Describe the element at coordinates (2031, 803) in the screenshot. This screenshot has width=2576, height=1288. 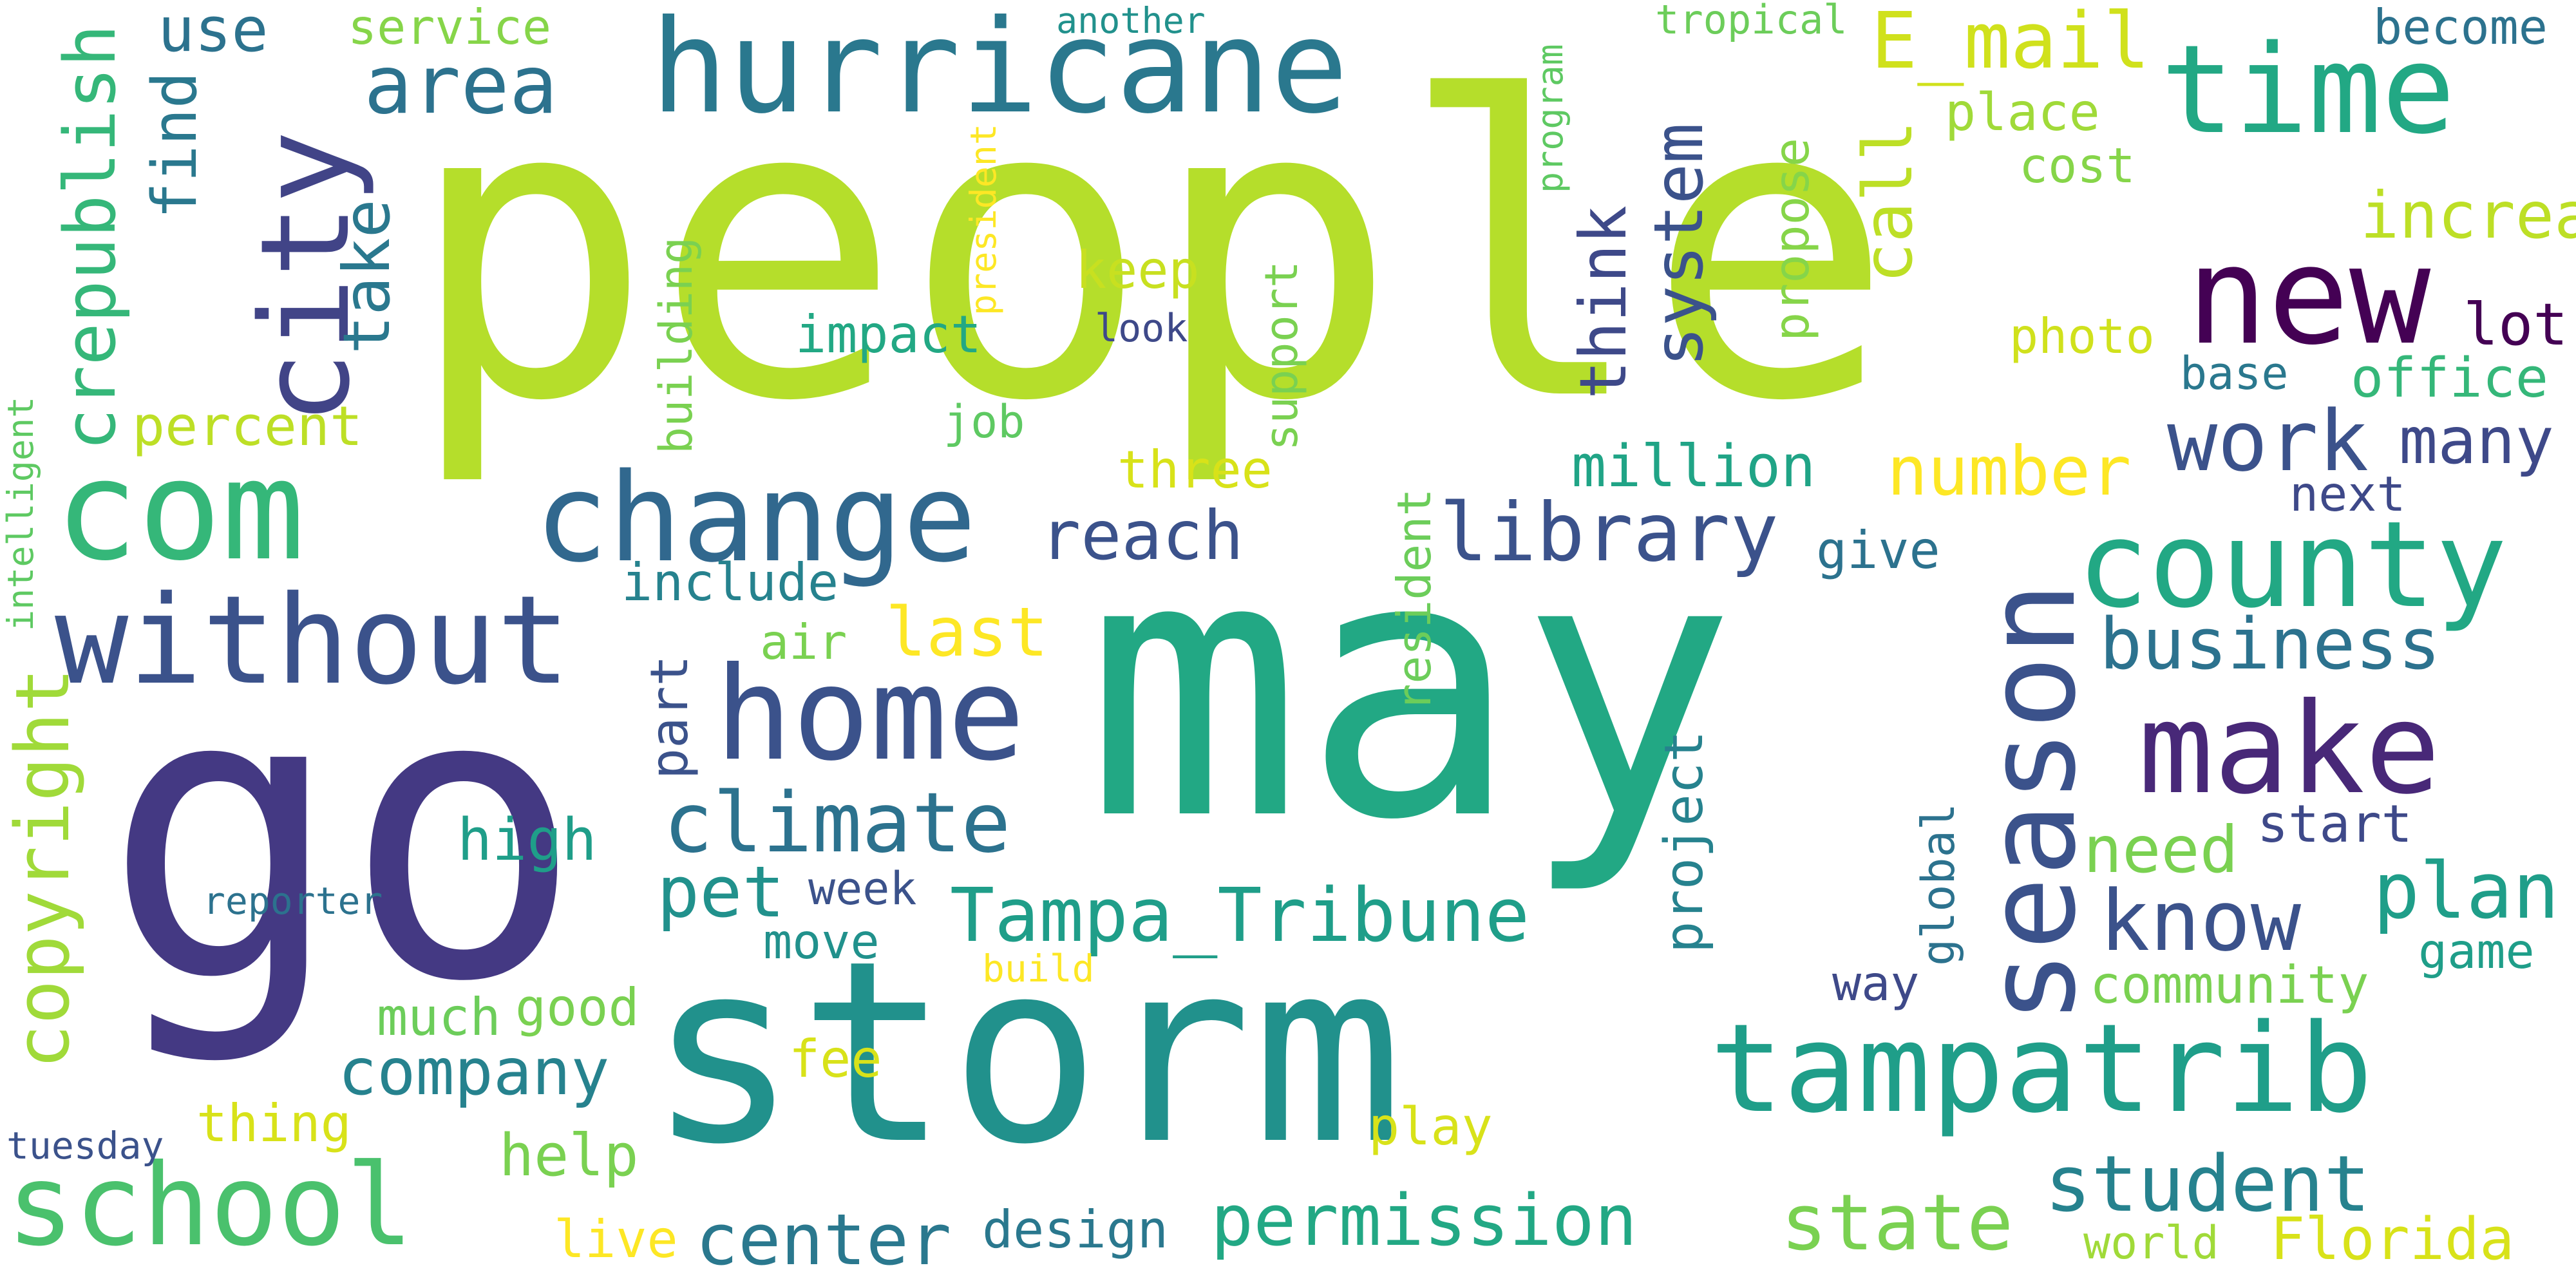
I see `word-season: season` at that location.